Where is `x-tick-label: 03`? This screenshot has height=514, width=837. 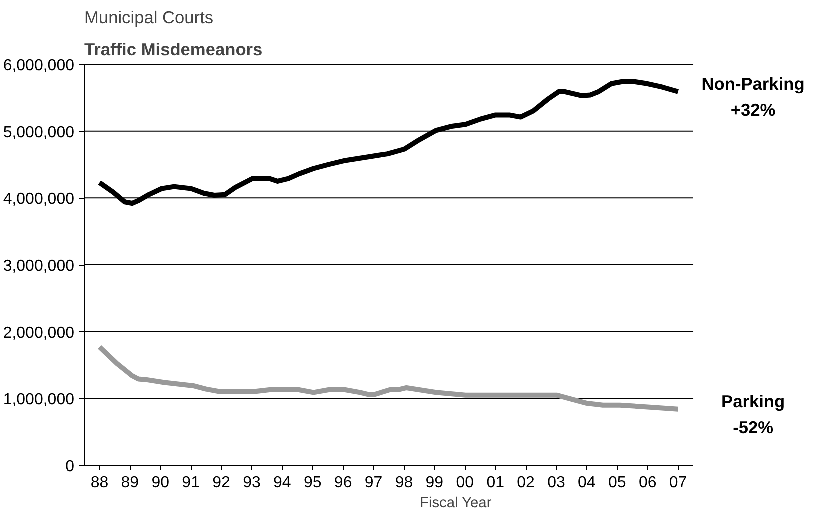
x-tick-label: 03 is located at coordinates (557, 483).